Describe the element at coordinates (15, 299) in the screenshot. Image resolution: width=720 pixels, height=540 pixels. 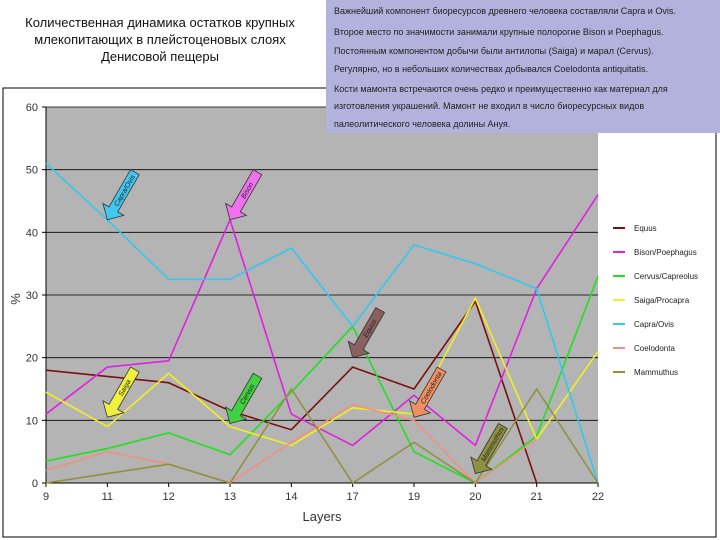
I see `y-axis-title: %` at that location.